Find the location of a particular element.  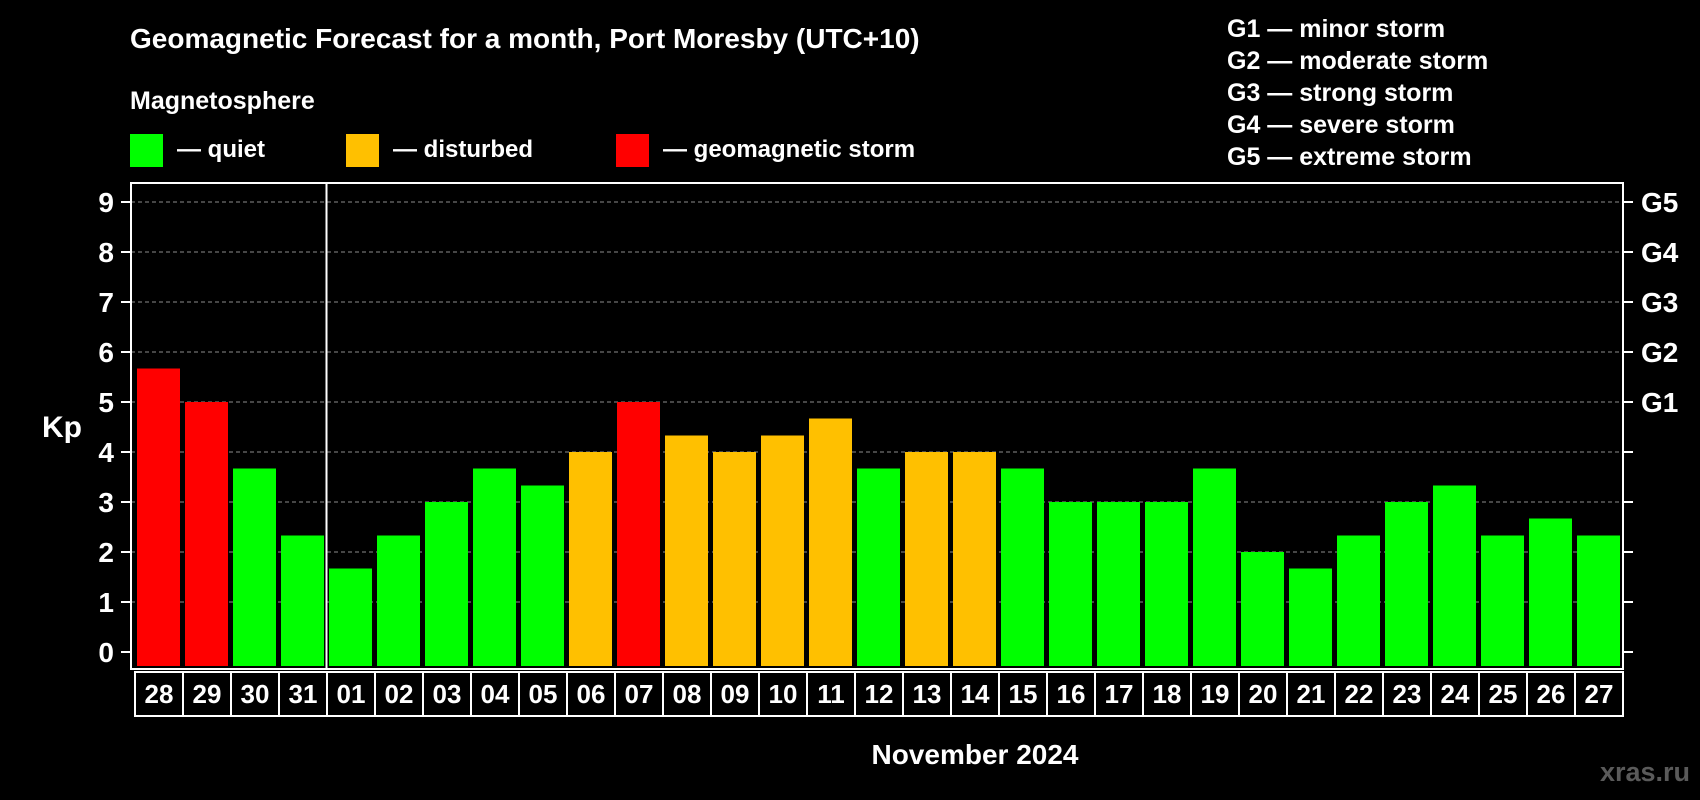

x-tick-label: 26 is located at coordinates (1551, 694).